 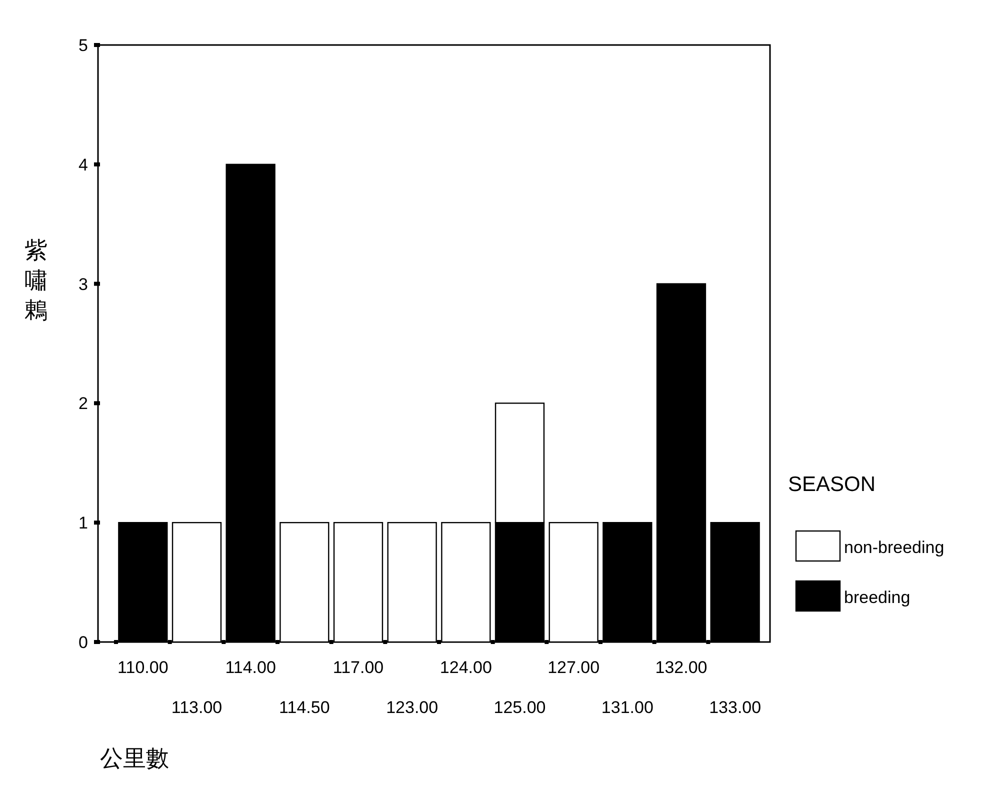 I want to click on y-tick-label: 5, so click(x=83, y=45).